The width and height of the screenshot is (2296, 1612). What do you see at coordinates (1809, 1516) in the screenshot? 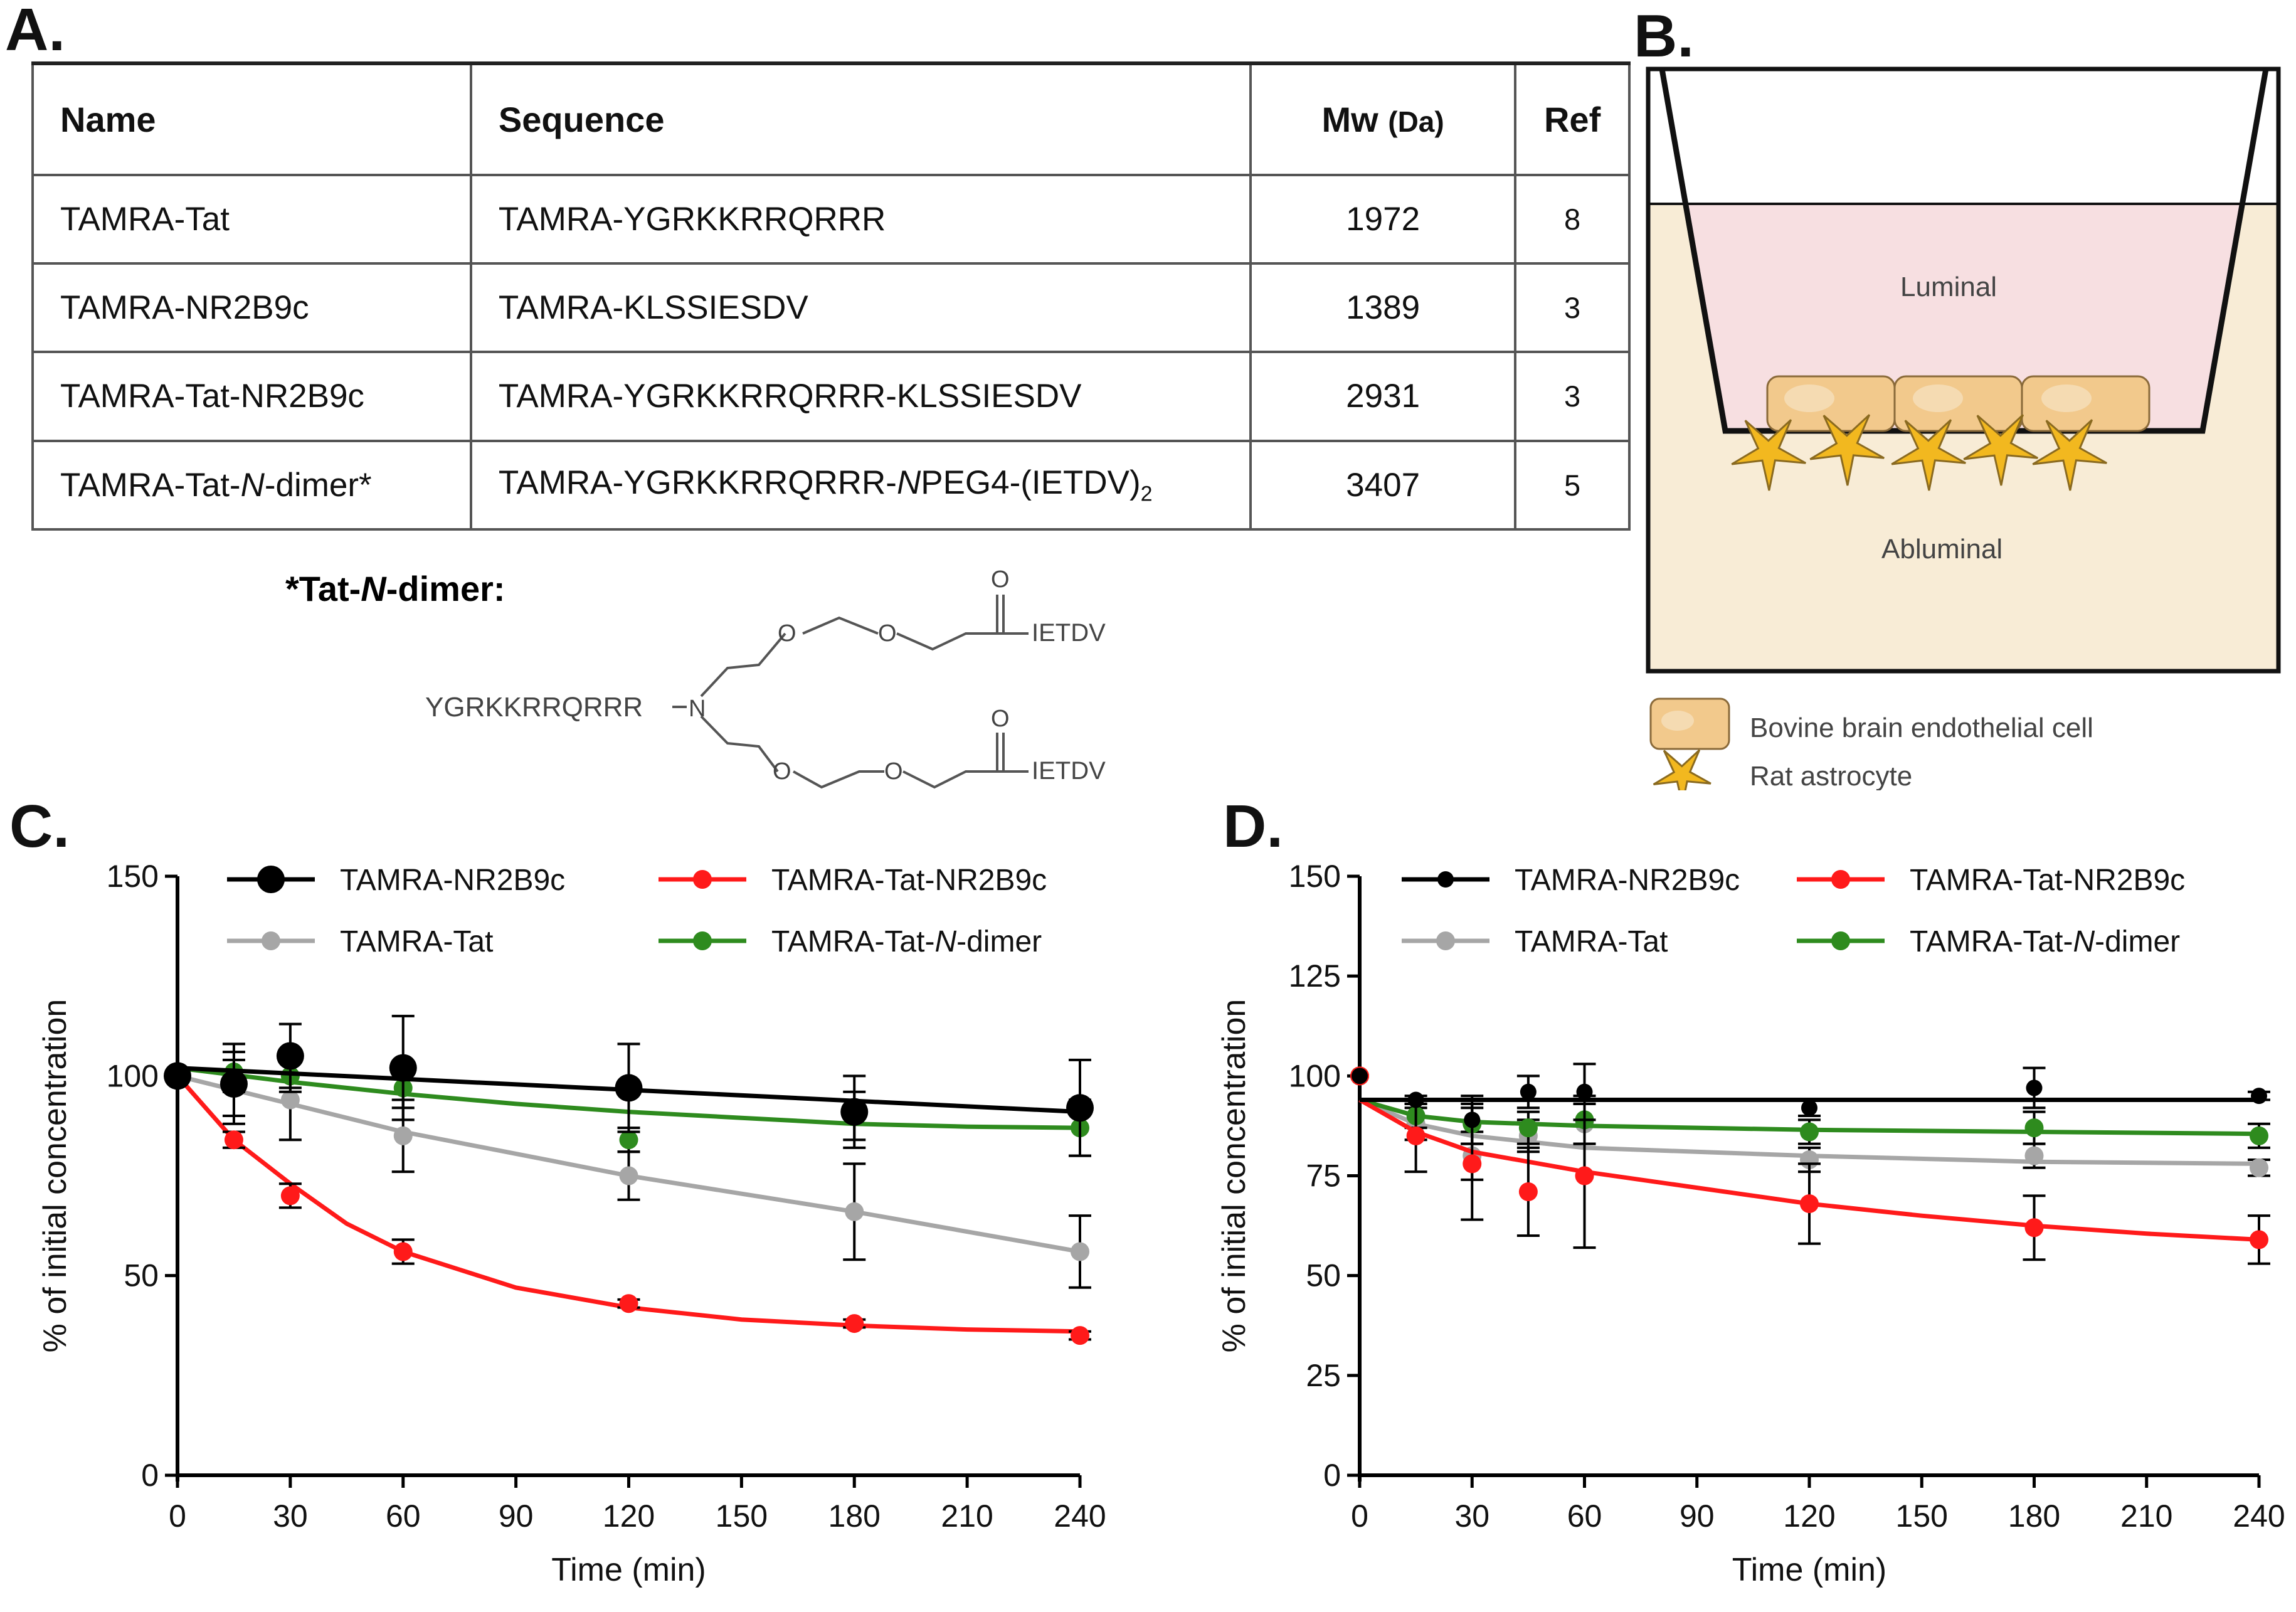
I see `x-tick-label: 120` at bounding box center [1809, 1516].